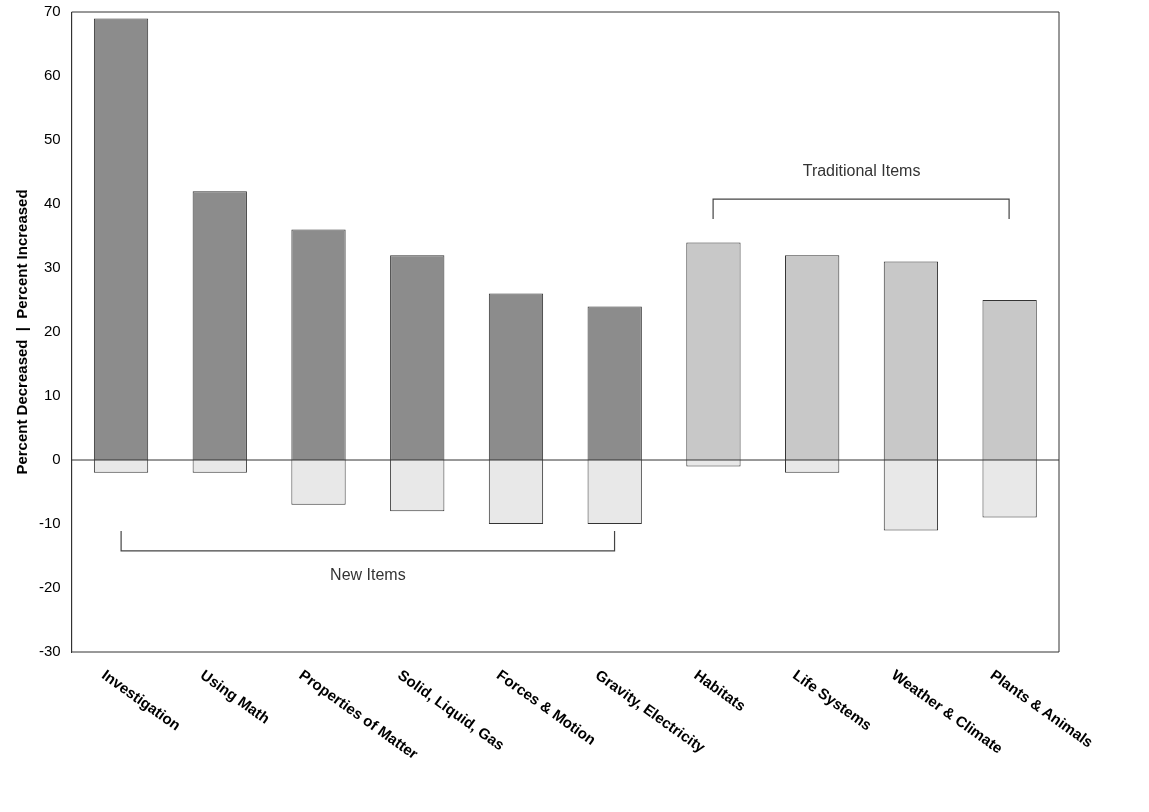 The height and width of the screenshot is (812, 1149). Describe the element at coordinates (22, 332) in the screenshot. I see `y-axis-title: Percent Decreased | Percent Increased` at that location.